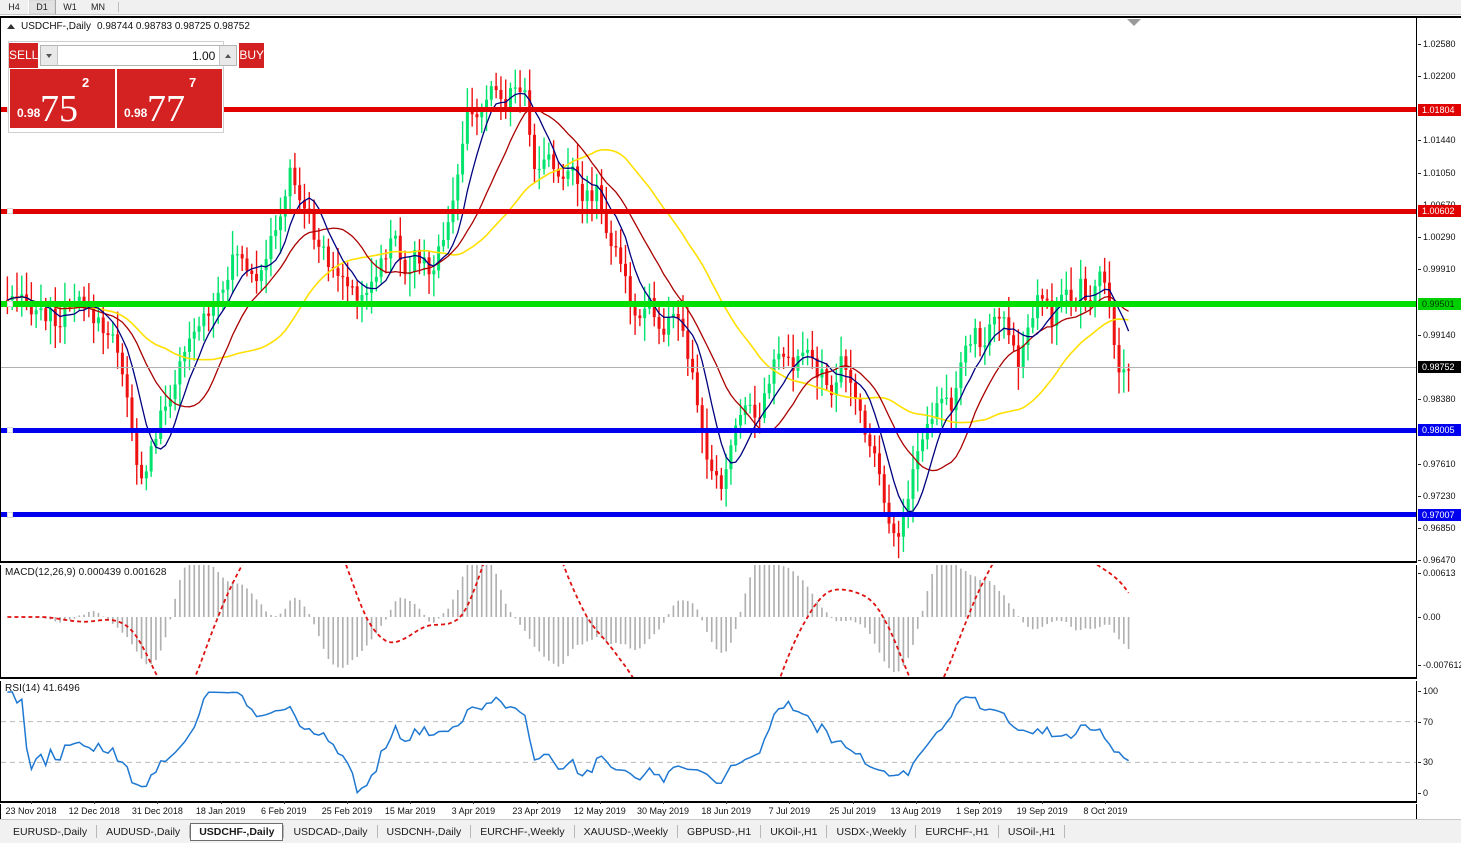  Describe the element at coordinates (1439, 430) in the screenshot. I see `price-level-tag-support-upper: 0.98005` at that location.